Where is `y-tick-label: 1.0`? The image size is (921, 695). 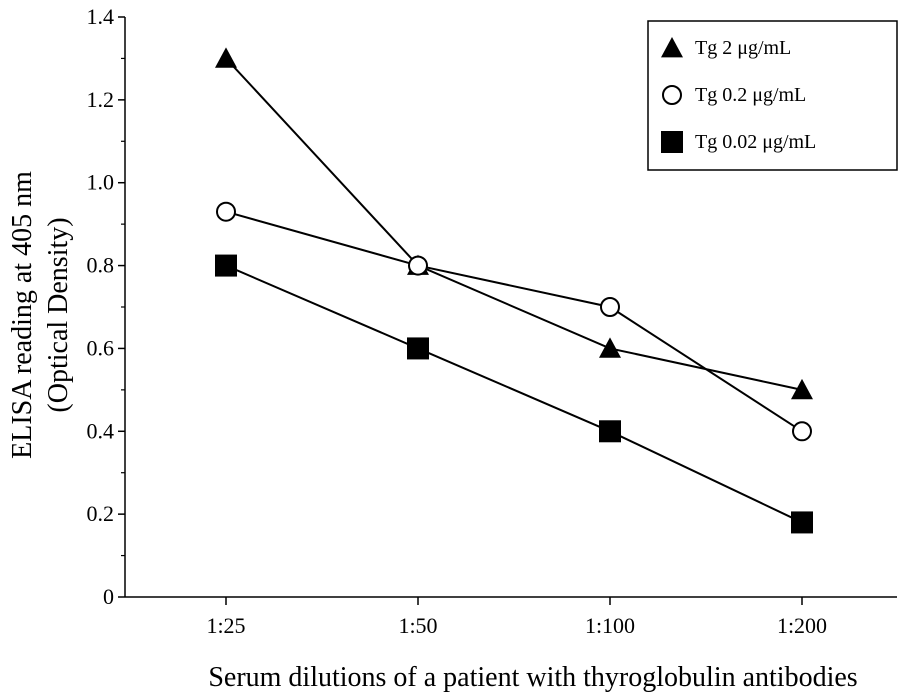 y-tick-label: 1.0 is located at coordinates (101, 182).